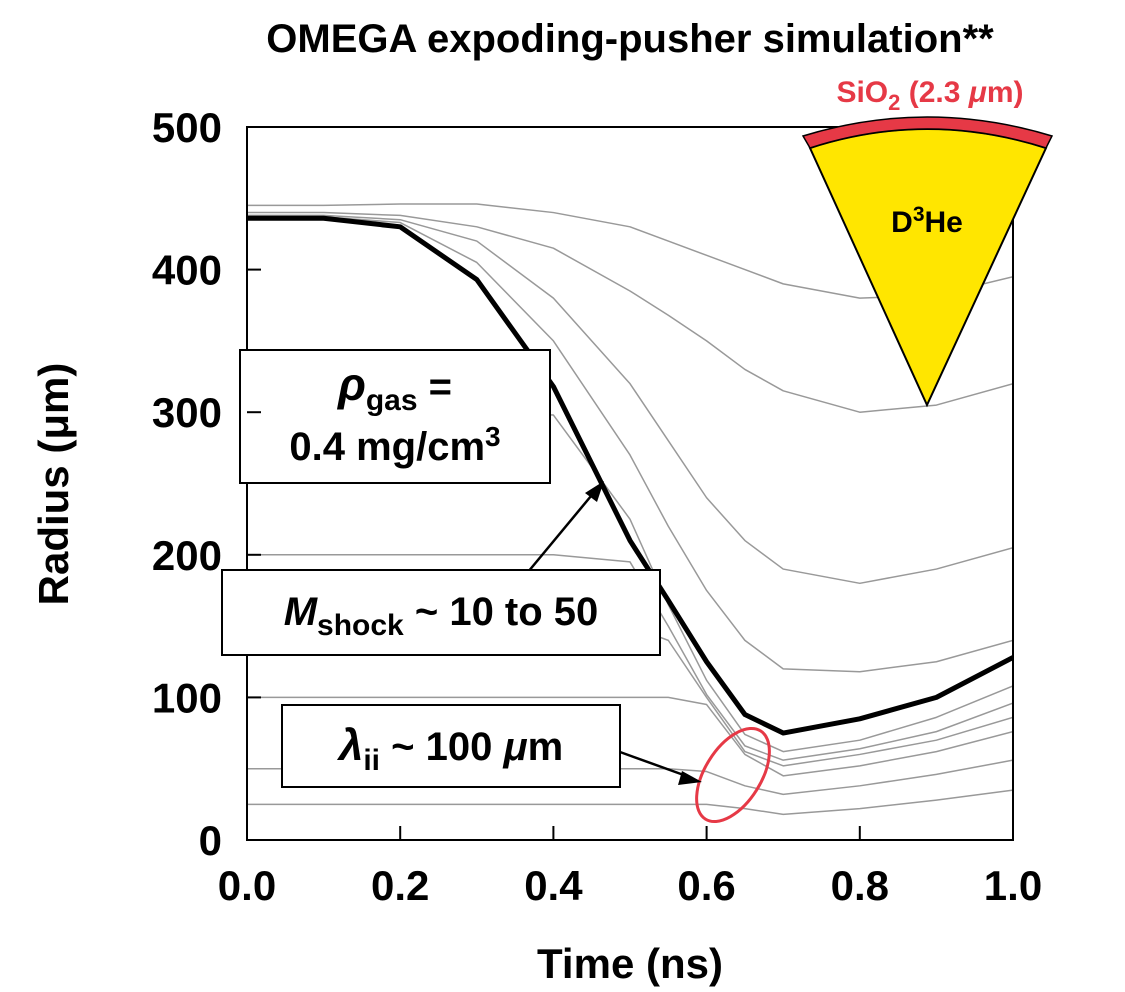  Describe the element at coordinates (630, 963) in the screenshot. I see `x-axis-label: Time (ns)` at that location.